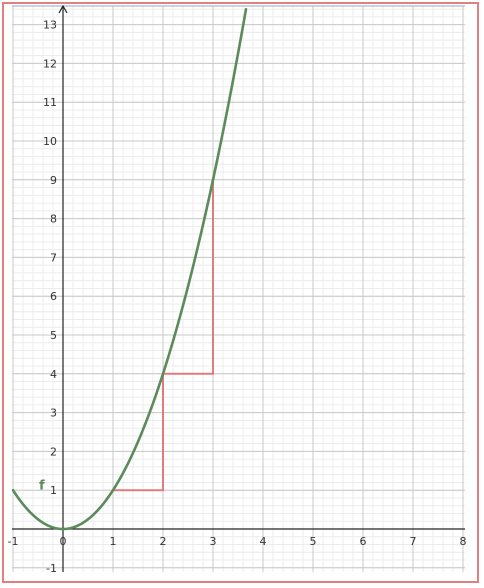  I want to click on x-tick-label: 8, so click(463, 541).